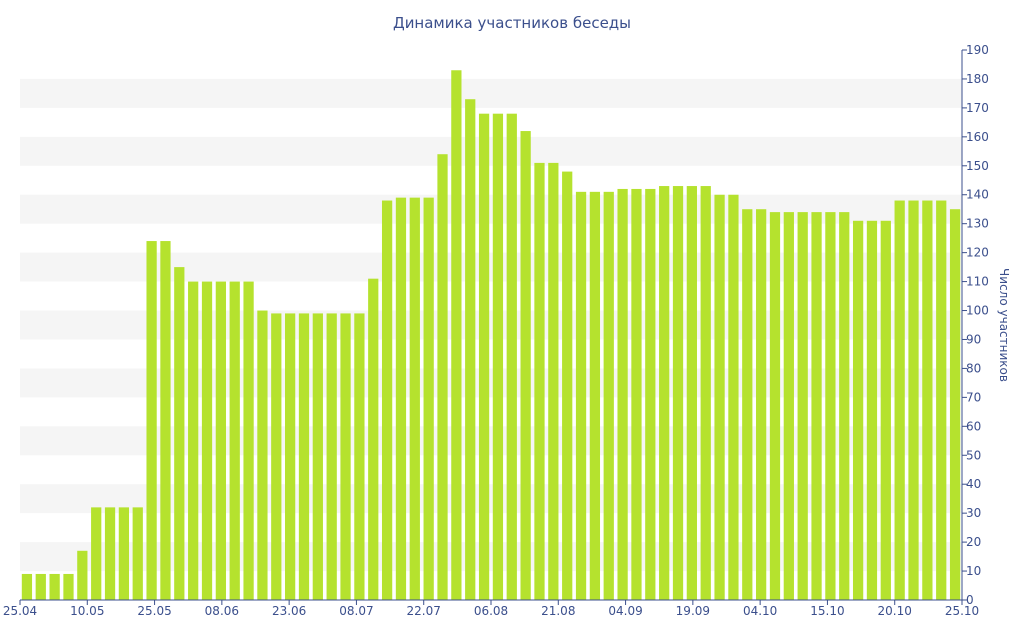  I want to click on x-tick-label: 04.10, so click(760, 611).